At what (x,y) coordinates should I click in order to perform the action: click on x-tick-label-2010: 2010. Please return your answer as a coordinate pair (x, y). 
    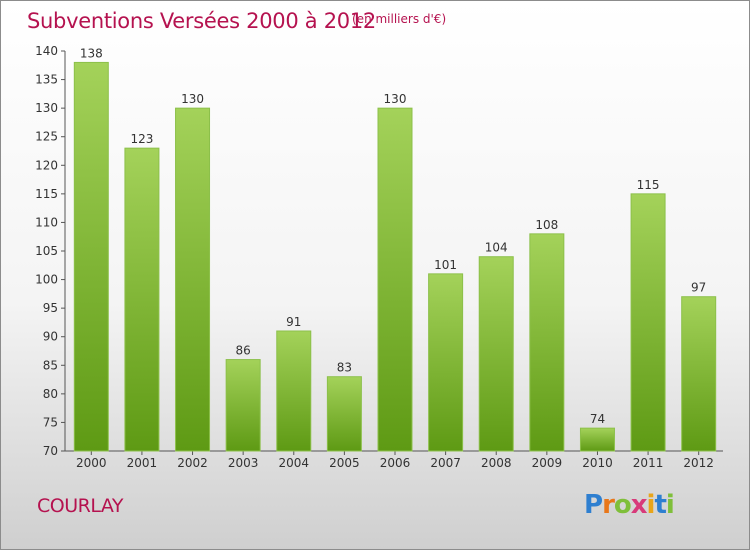
    Looking at the image, I should click on (597, 463).